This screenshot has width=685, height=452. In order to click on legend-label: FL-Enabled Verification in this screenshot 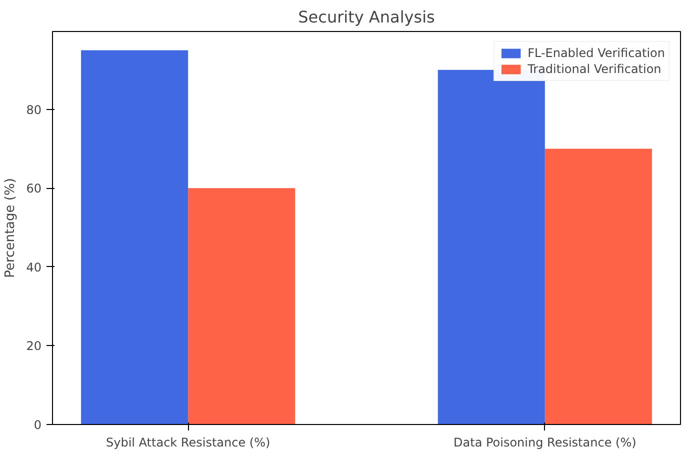, I will do `click(596, 53)`.